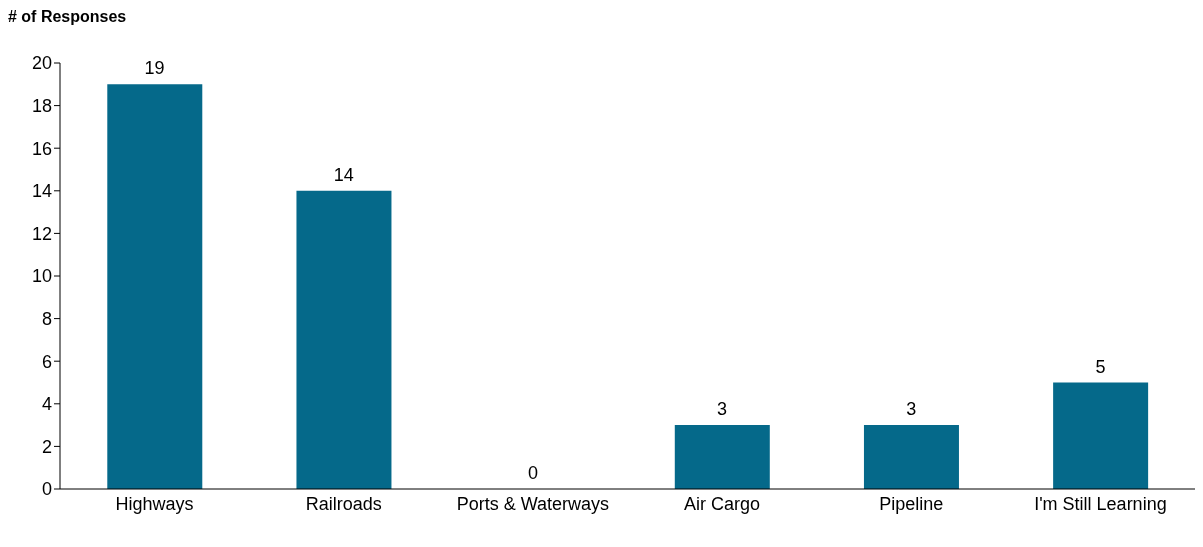 Image resolution: width=1203 pixels, height=547 pixels. Describe the element at coordinates (41, 191) in the screenshot. I see `y-tick-label: 14` at that location.